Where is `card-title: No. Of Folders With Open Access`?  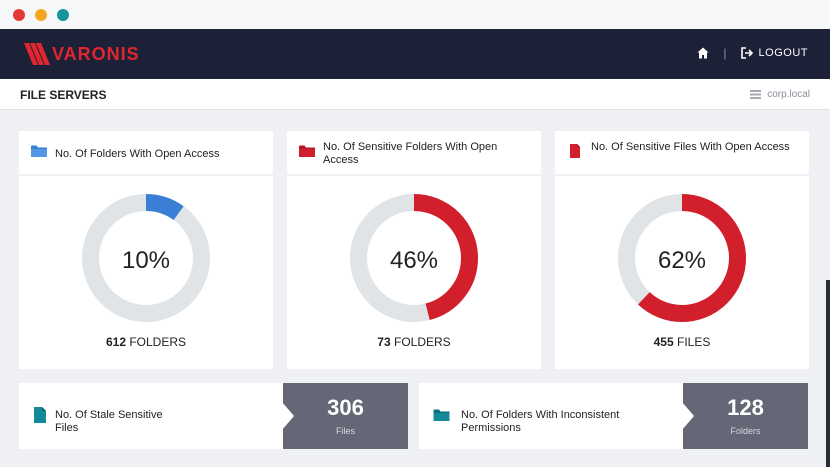 card-title: No. Of Folders With Open Access is located at coordinates (137, 154).